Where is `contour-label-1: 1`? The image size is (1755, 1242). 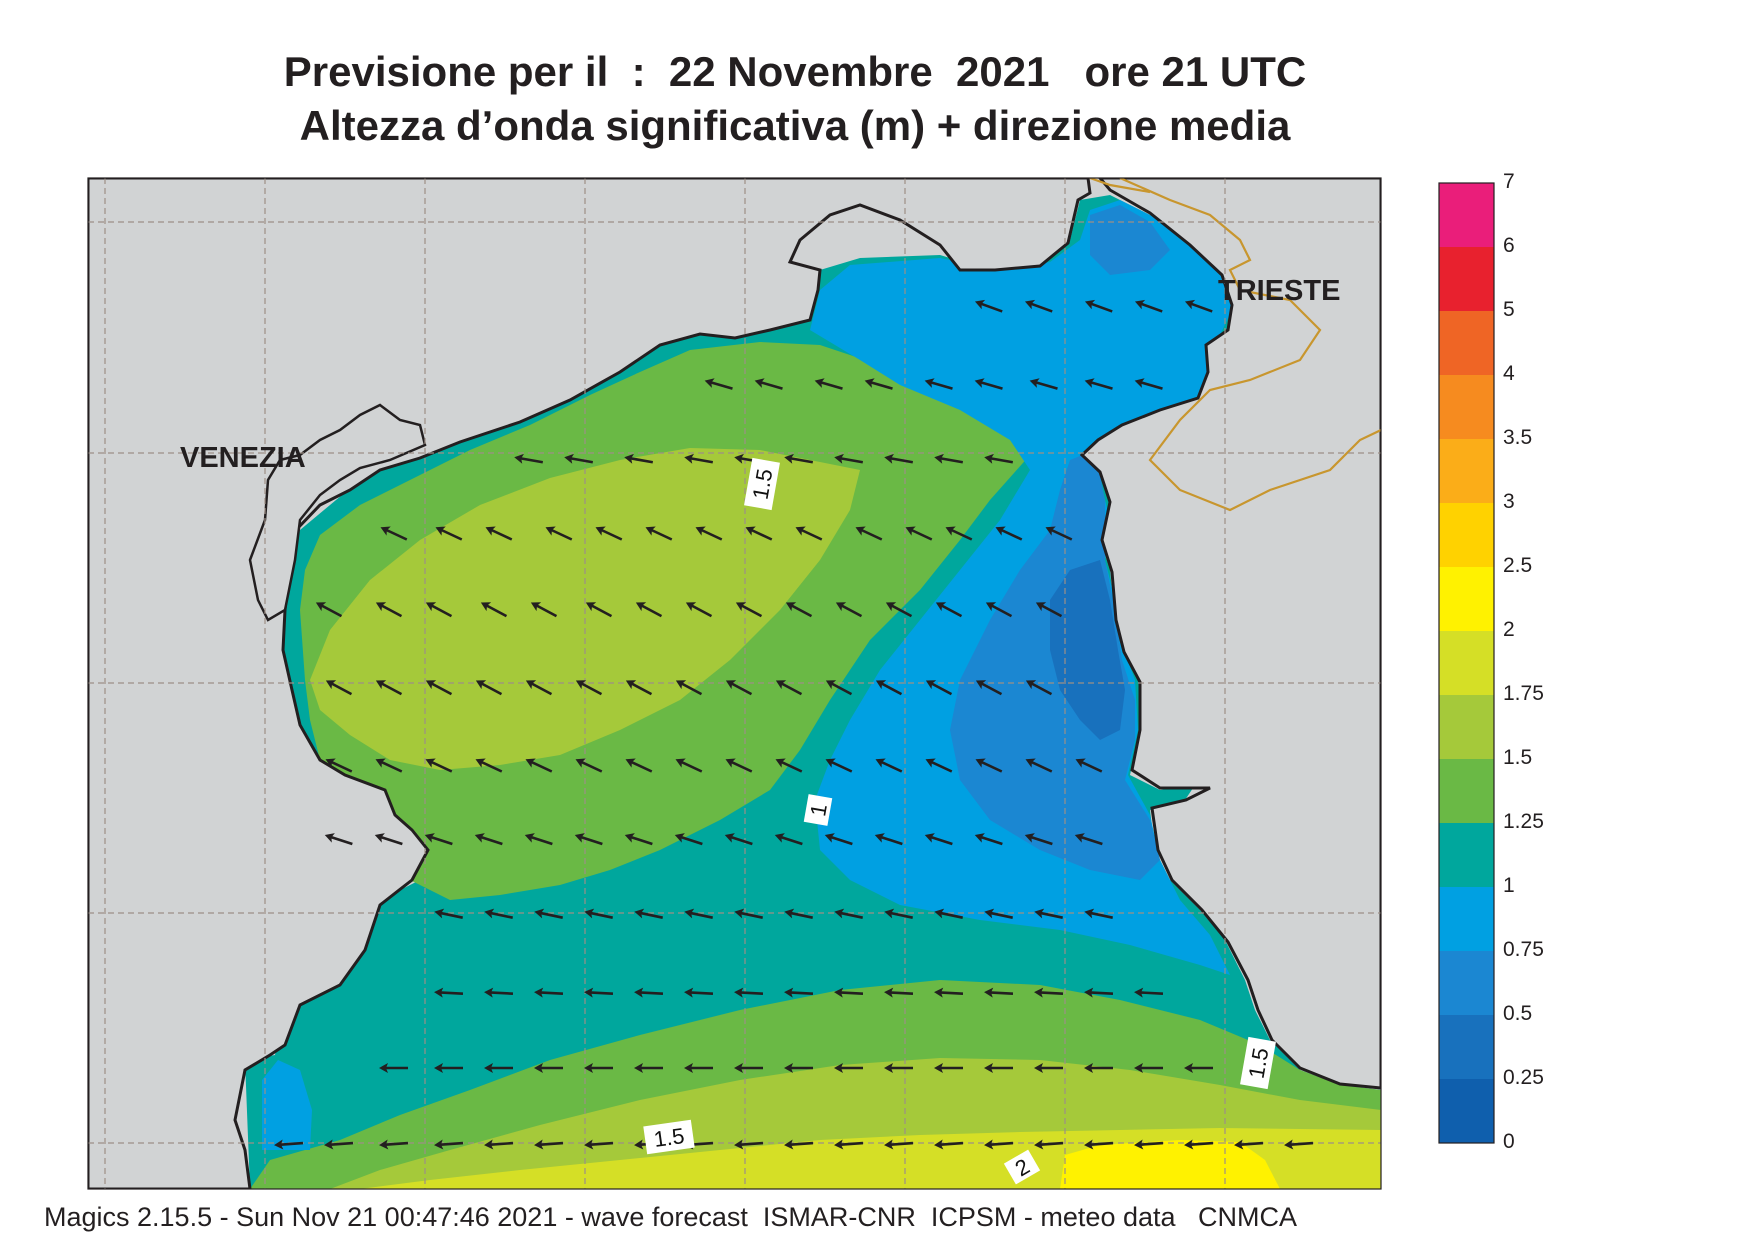 contour-label-1: 1 is located at coordinates (818, 810).